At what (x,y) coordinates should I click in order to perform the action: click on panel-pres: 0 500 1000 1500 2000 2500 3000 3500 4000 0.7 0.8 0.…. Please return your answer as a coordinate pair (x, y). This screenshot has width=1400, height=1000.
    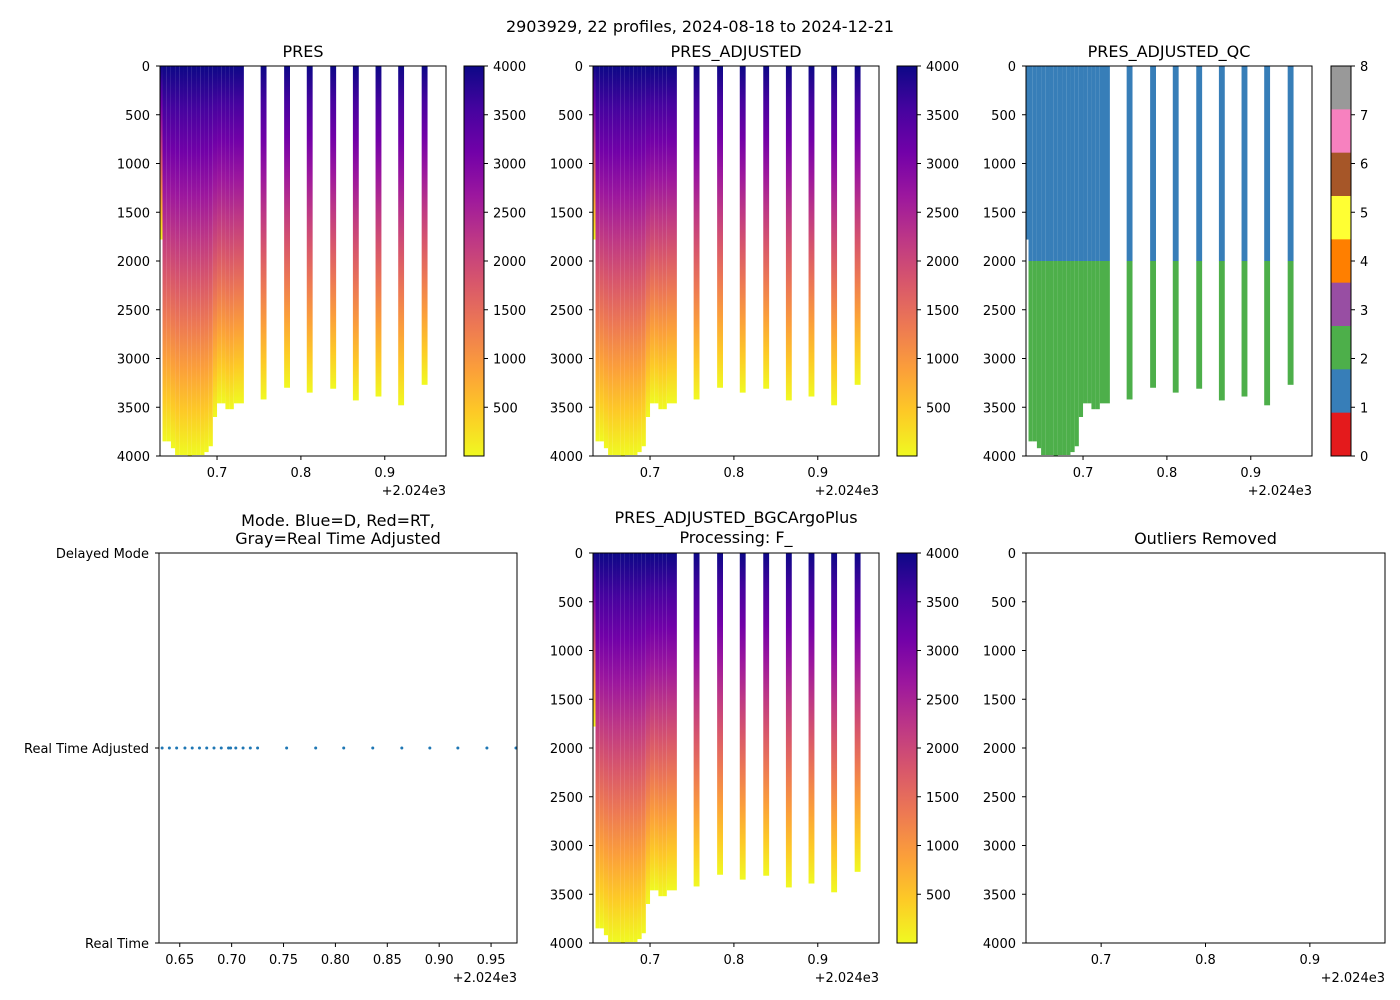
    Looking at the image, I should click on (321, 270).